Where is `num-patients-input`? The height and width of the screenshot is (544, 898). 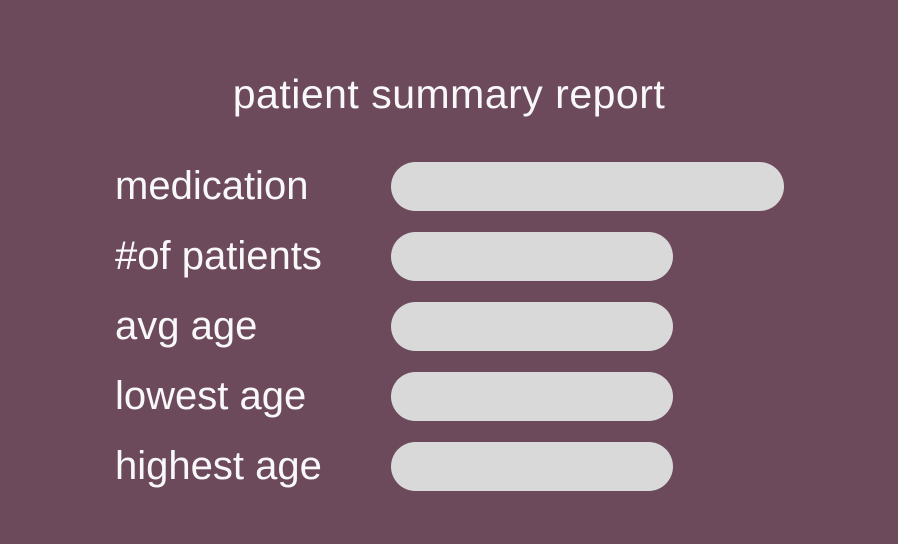 num-patients-input is located at coordinates (532, 256).